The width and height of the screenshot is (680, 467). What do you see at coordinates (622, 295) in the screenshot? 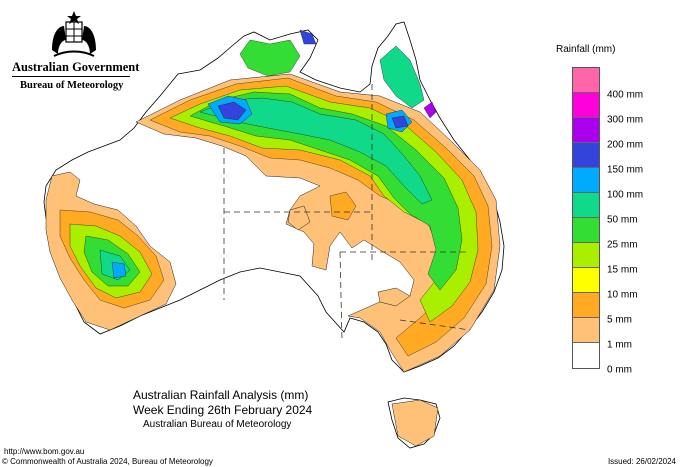
I see `legend-label: 10 mm` at bounding box center [622, 295].